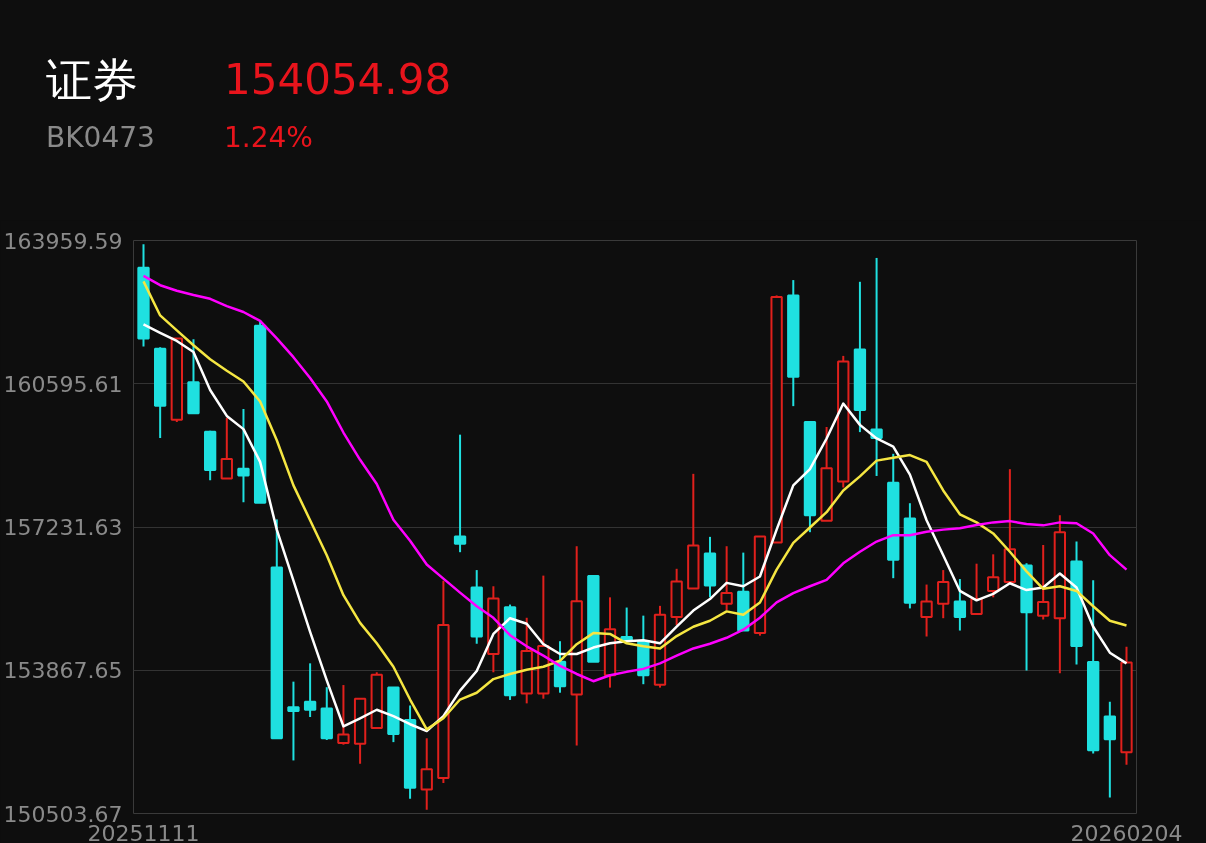  Describe the element at coordinates (100, 138) in the screenshot. I see `chart-subtitle: BK0473` at that location.